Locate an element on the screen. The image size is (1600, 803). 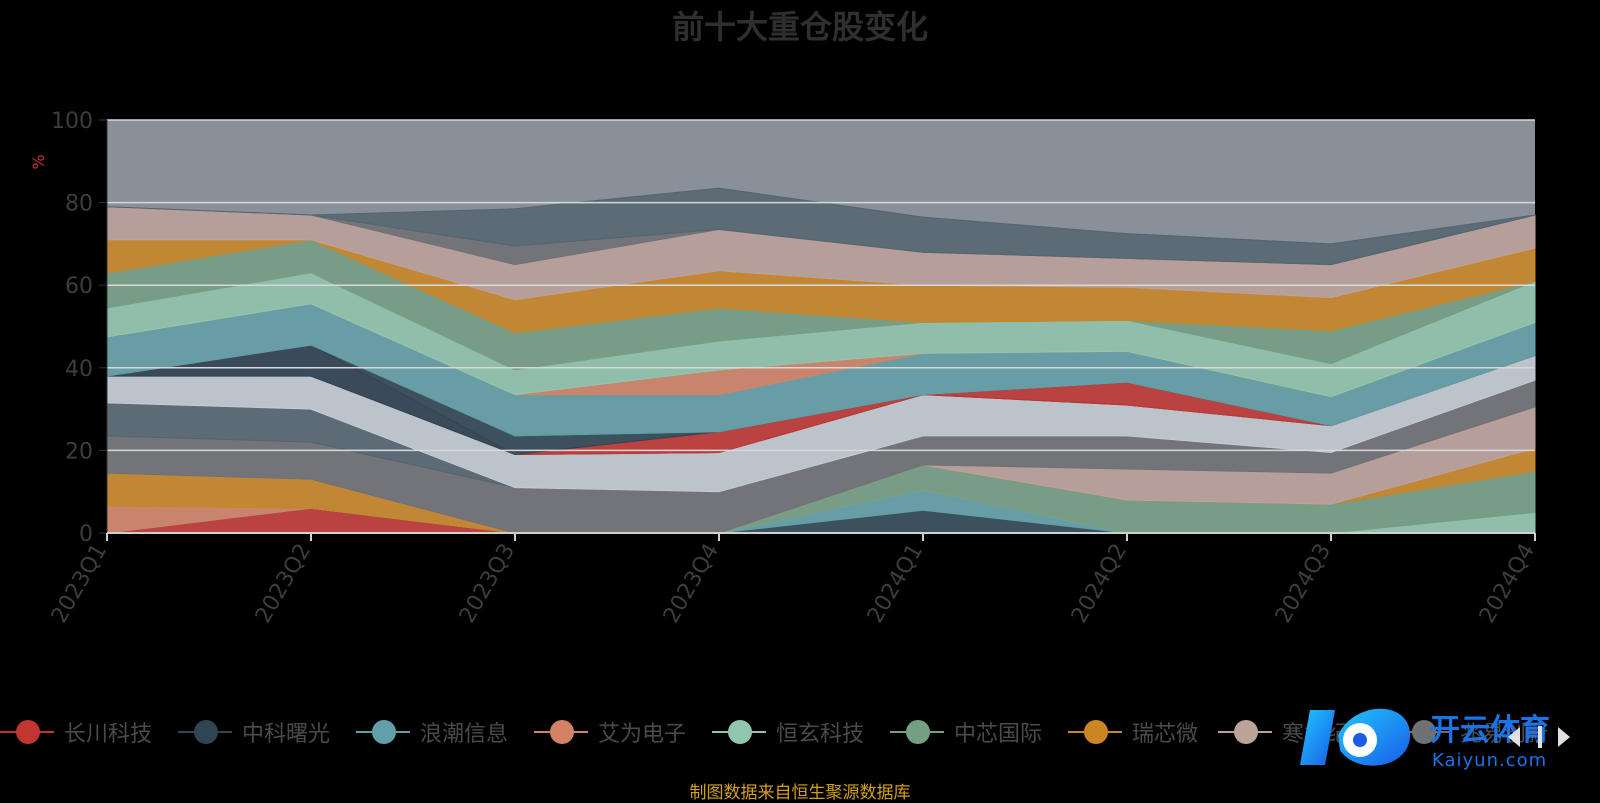
watermark-brand: 开云体育 is located at coordinates (1490, 730).